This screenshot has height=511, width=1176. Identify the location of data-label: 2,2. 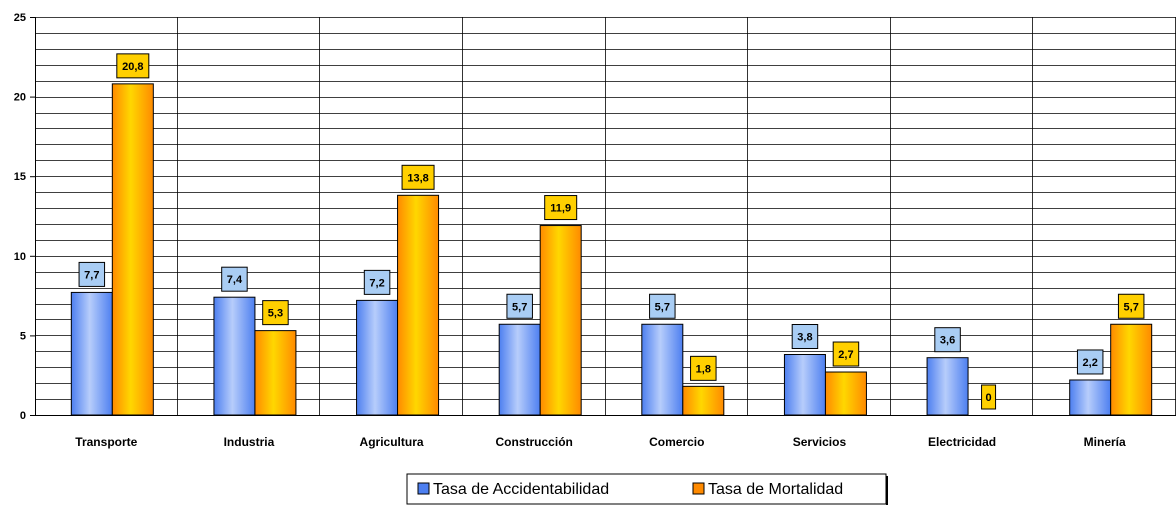
(1090, 363).